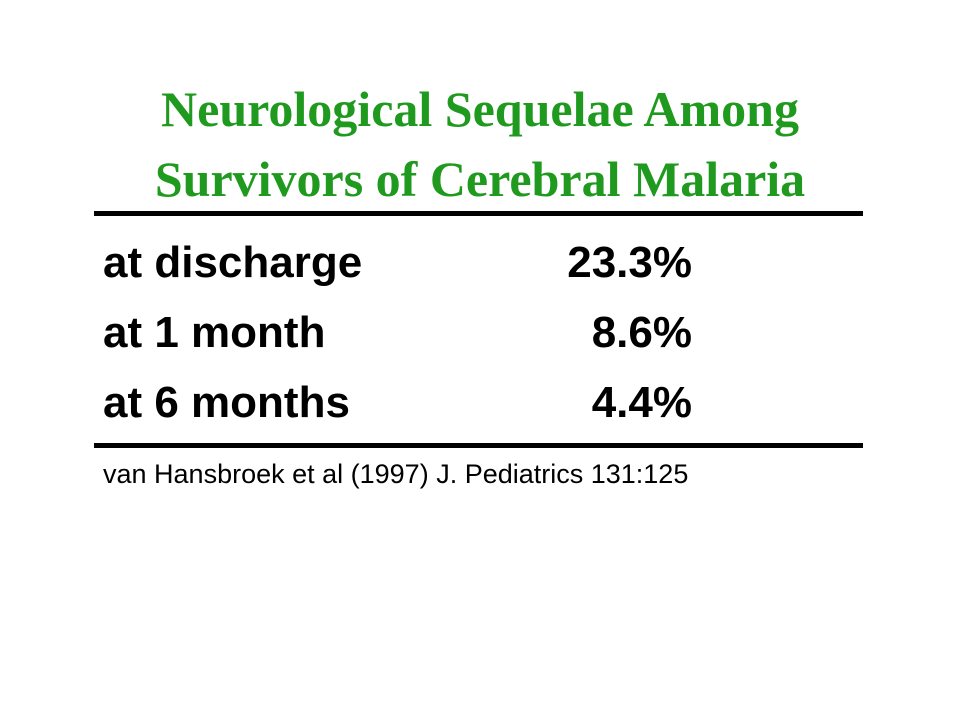 Image resolution: width=960 pixels, height=720 pixels. I want to click on table-row: at 1 month 8.6%, so click(413, 333).